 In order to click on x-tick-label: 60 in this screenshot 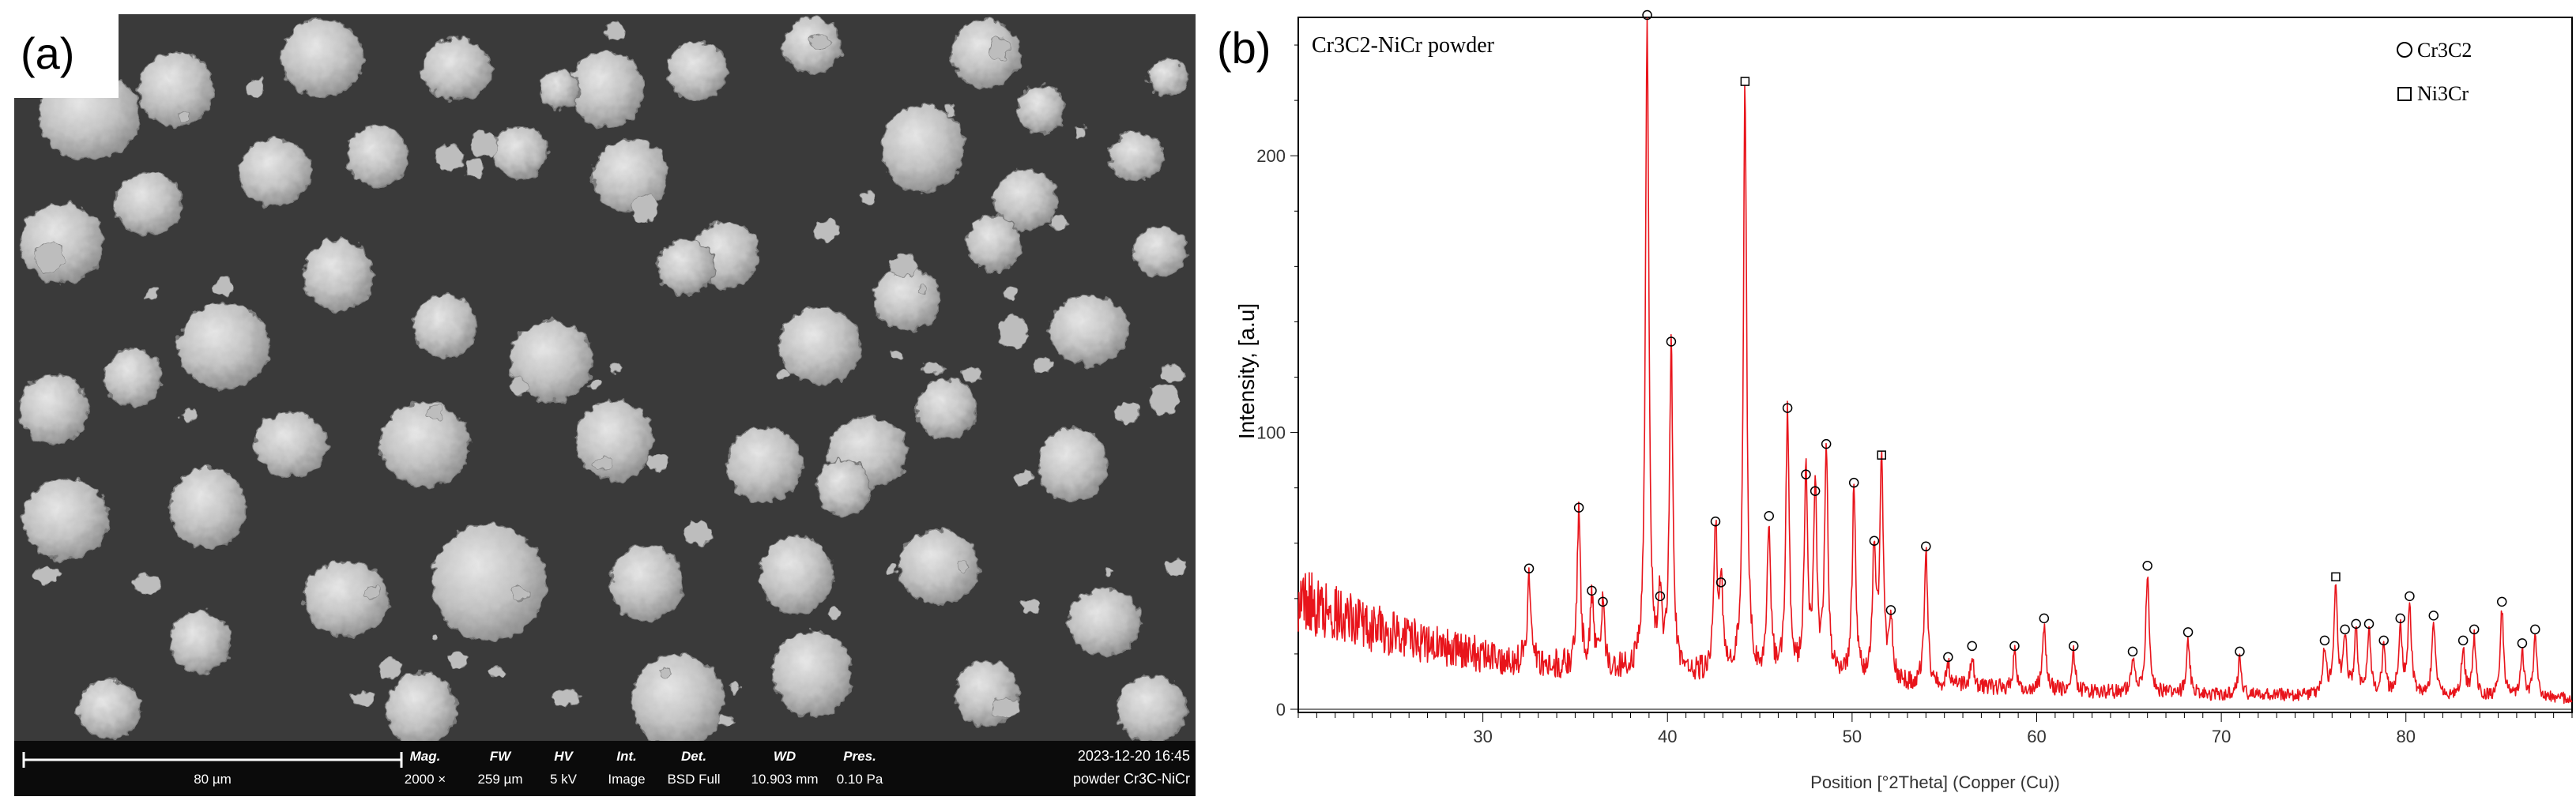, I will do `click(2036, 736)`.